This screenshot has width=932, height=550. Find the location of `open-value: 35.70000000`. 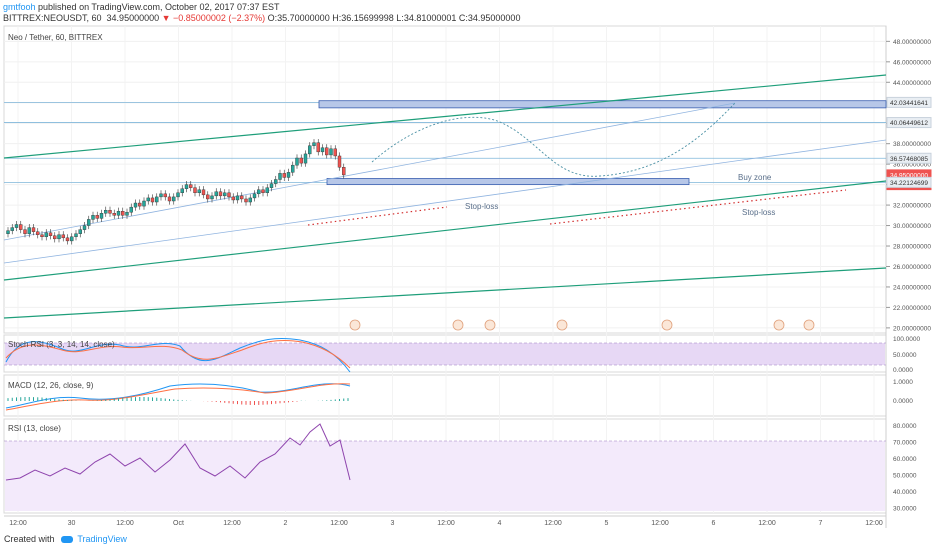

open-value: 35.70000000 is located at coordinates (303, 18).